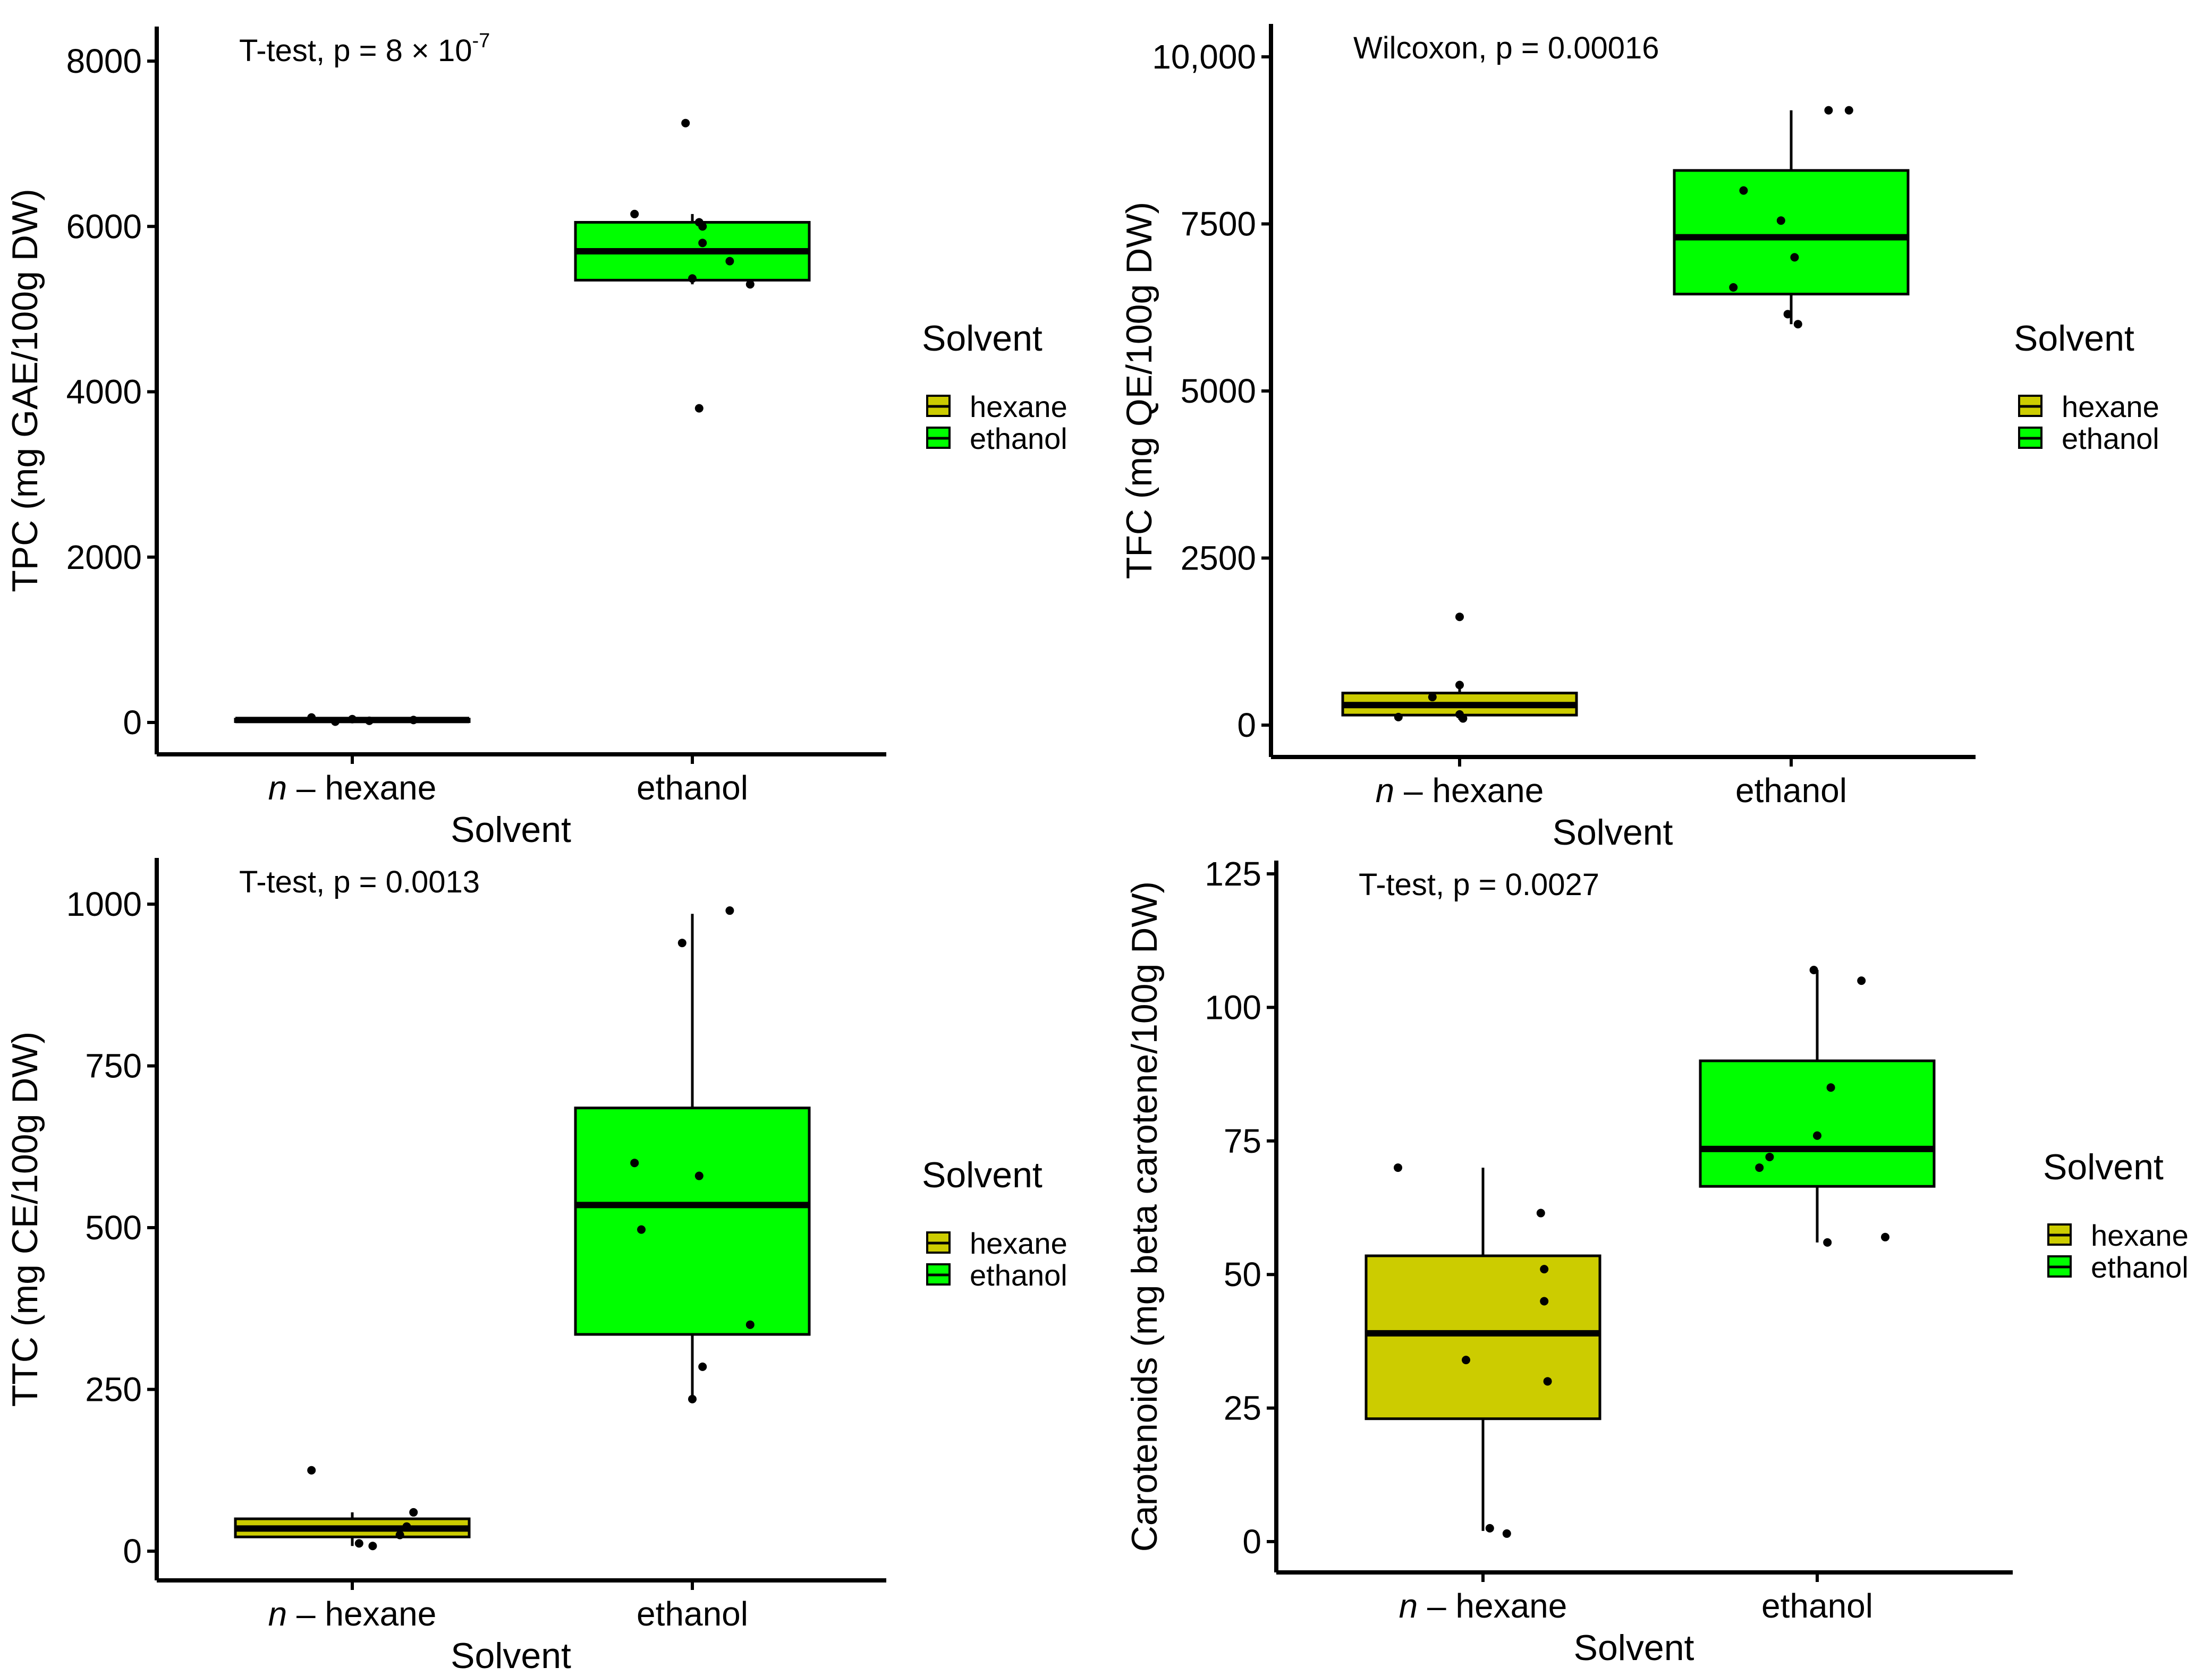 Image resolution: width=2212 pixels, height=1676 pixels. What do you see at coordinates (1233, 1007) in the screenshot?
I see `y-tick-label: 100` at bounding box center [1233, 1007].